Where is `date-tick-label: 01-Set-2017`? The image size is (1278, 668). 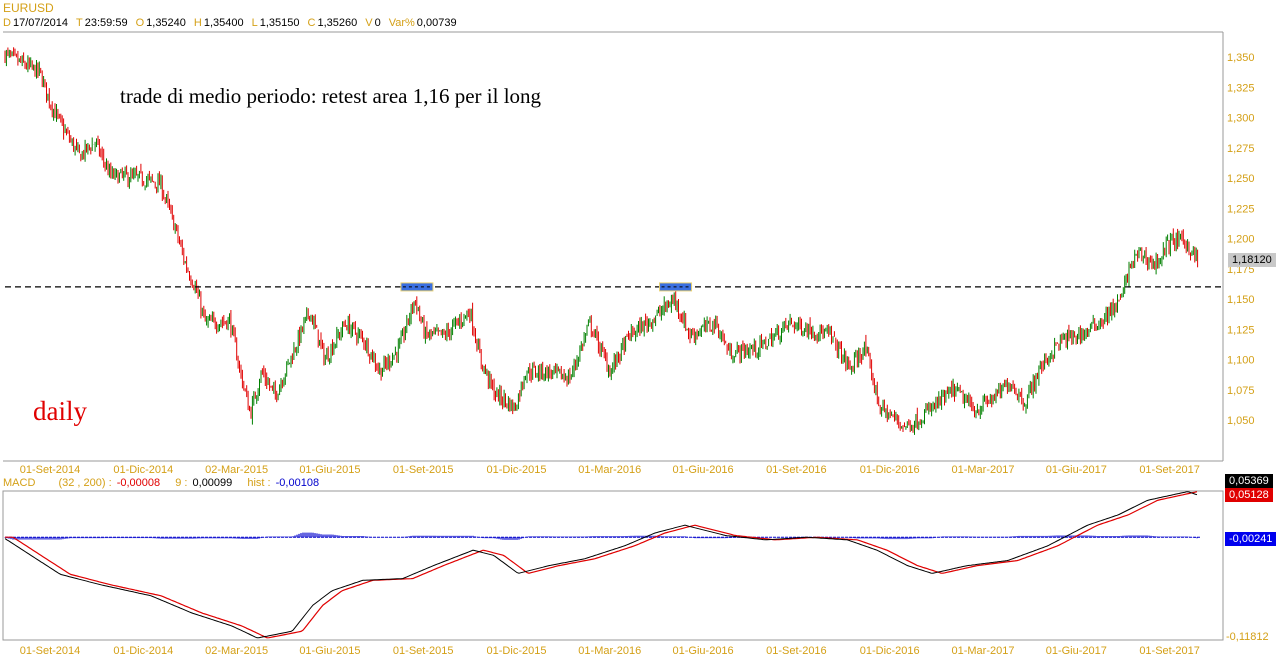 date-tick-label: 01-Set-2017 is located at coordinates (1169, 470).